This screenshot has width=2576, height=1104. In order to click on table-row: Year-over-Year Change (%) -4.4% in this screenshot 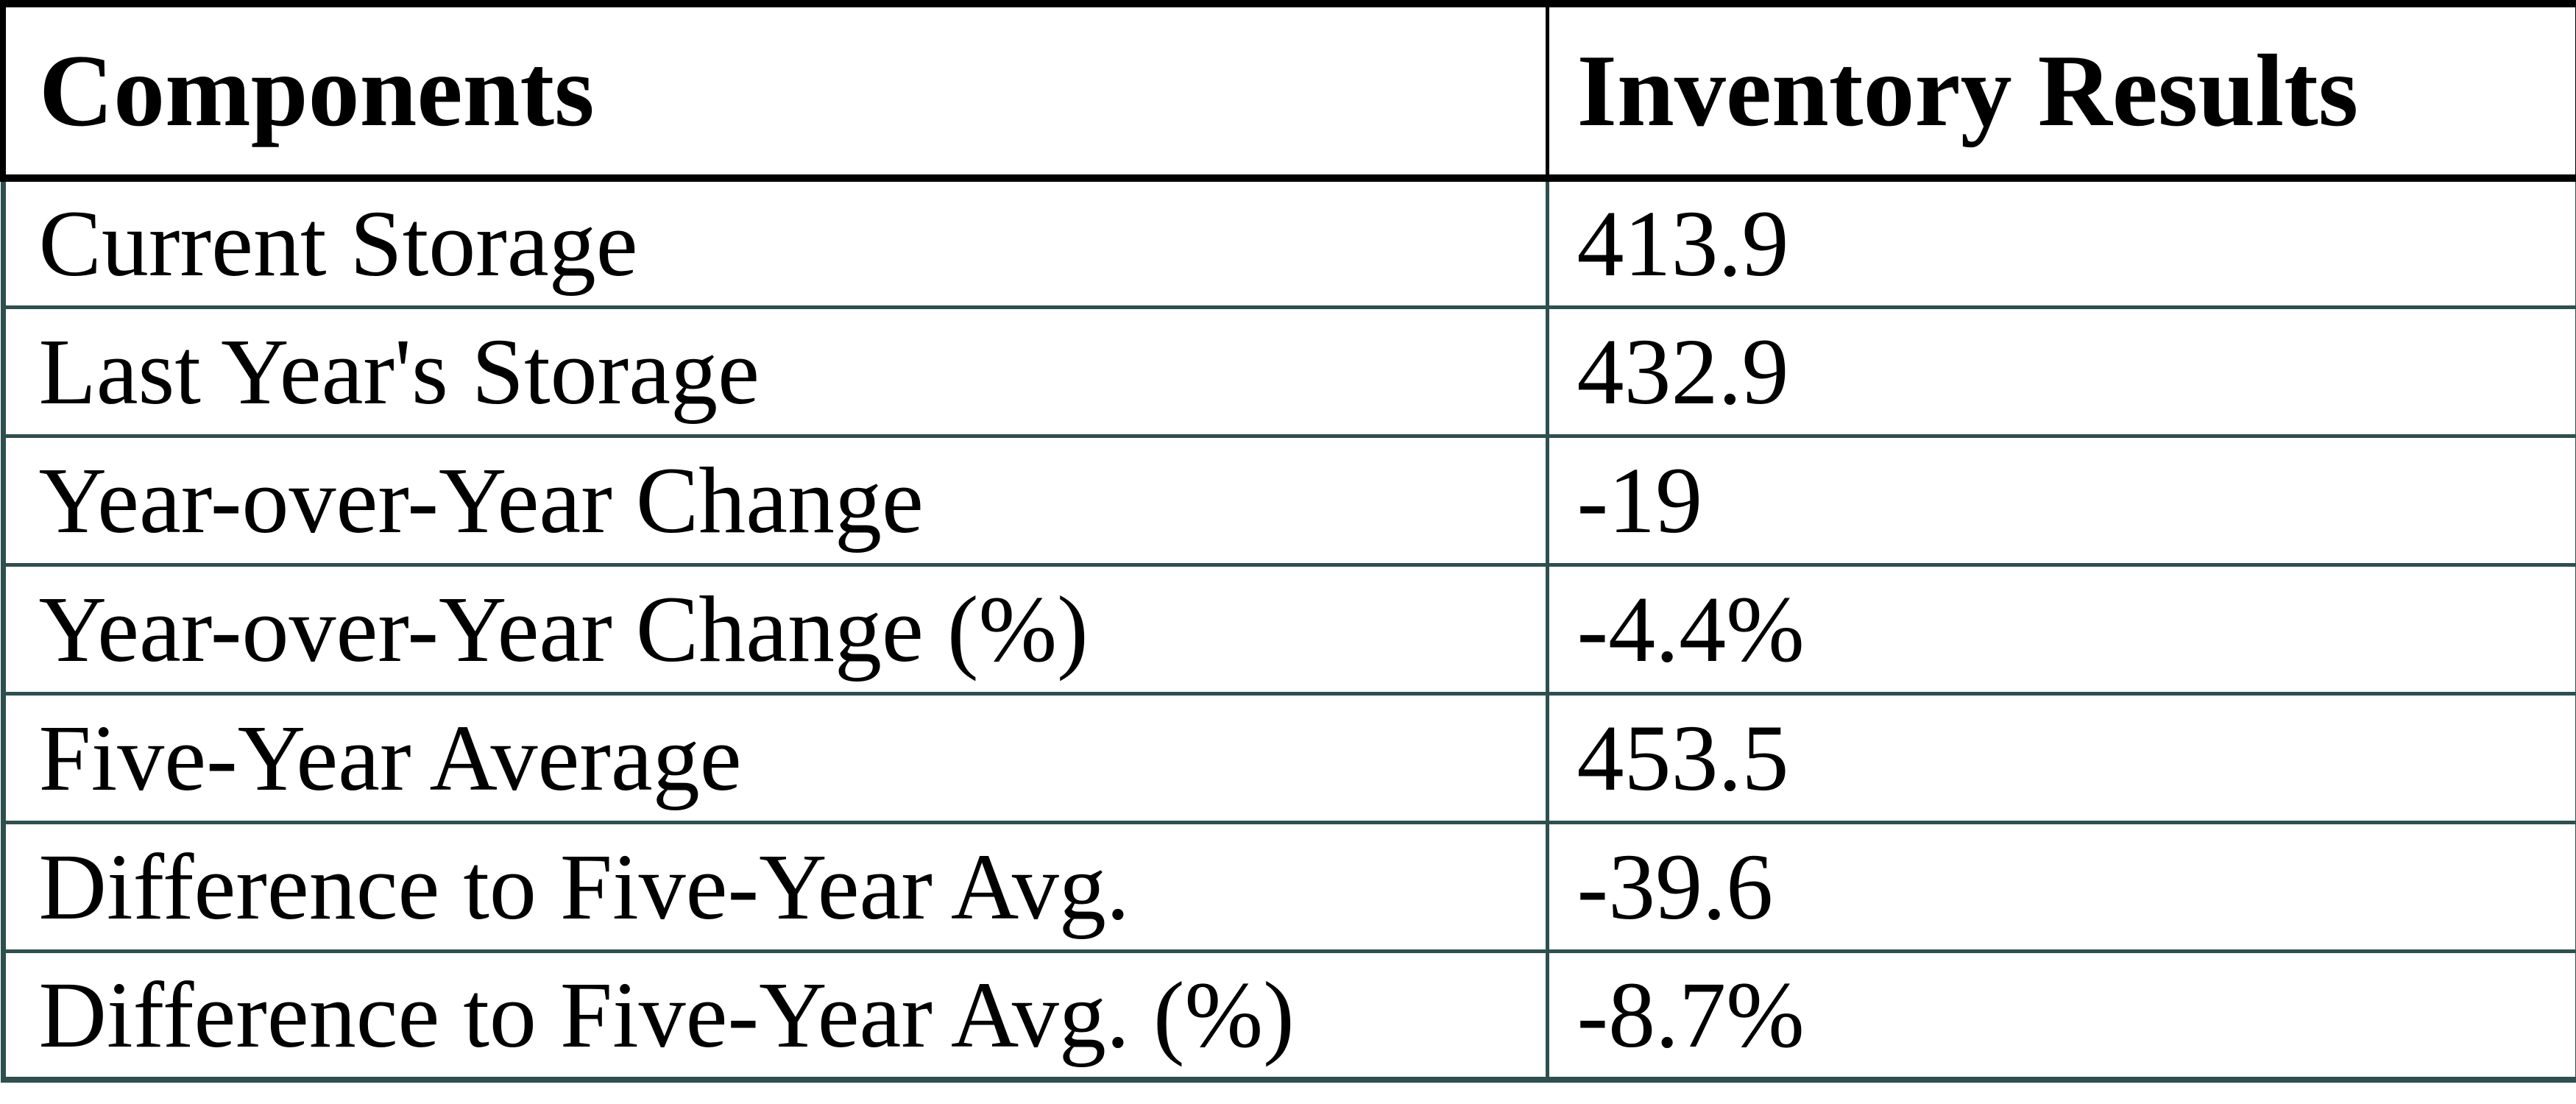, I will do `click(1288, 629)`.